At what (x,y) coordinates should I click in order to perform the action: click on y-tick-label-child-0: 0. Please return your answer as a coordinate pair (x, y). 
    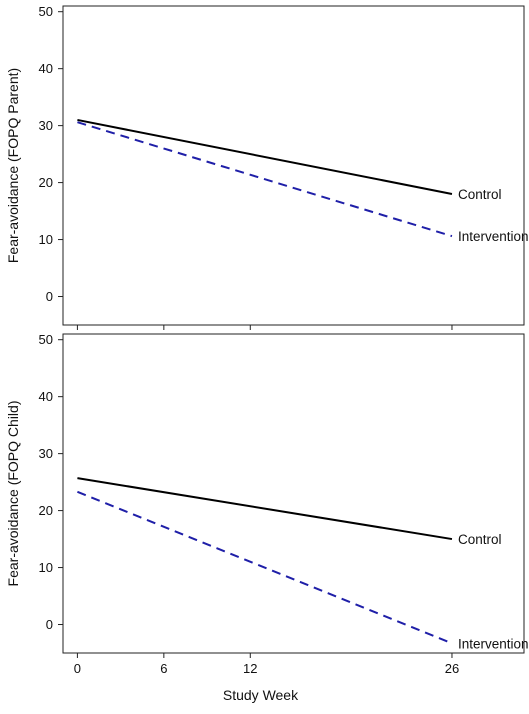
    Looking at the image, I should click on (49, 624).